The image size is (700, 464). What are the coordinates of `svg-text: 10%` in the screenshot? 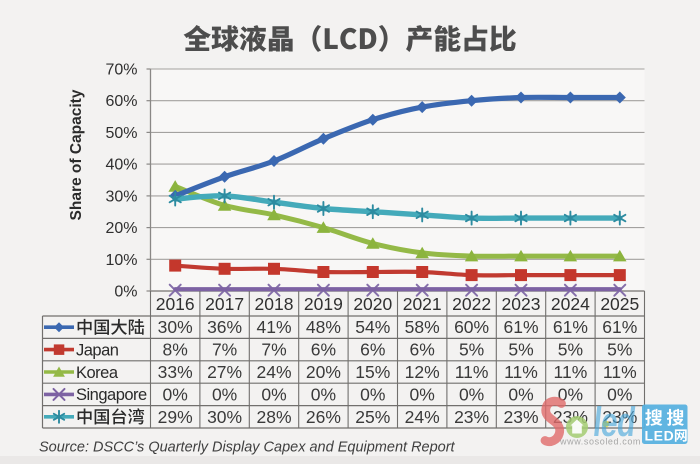 It's located at (121, 260).